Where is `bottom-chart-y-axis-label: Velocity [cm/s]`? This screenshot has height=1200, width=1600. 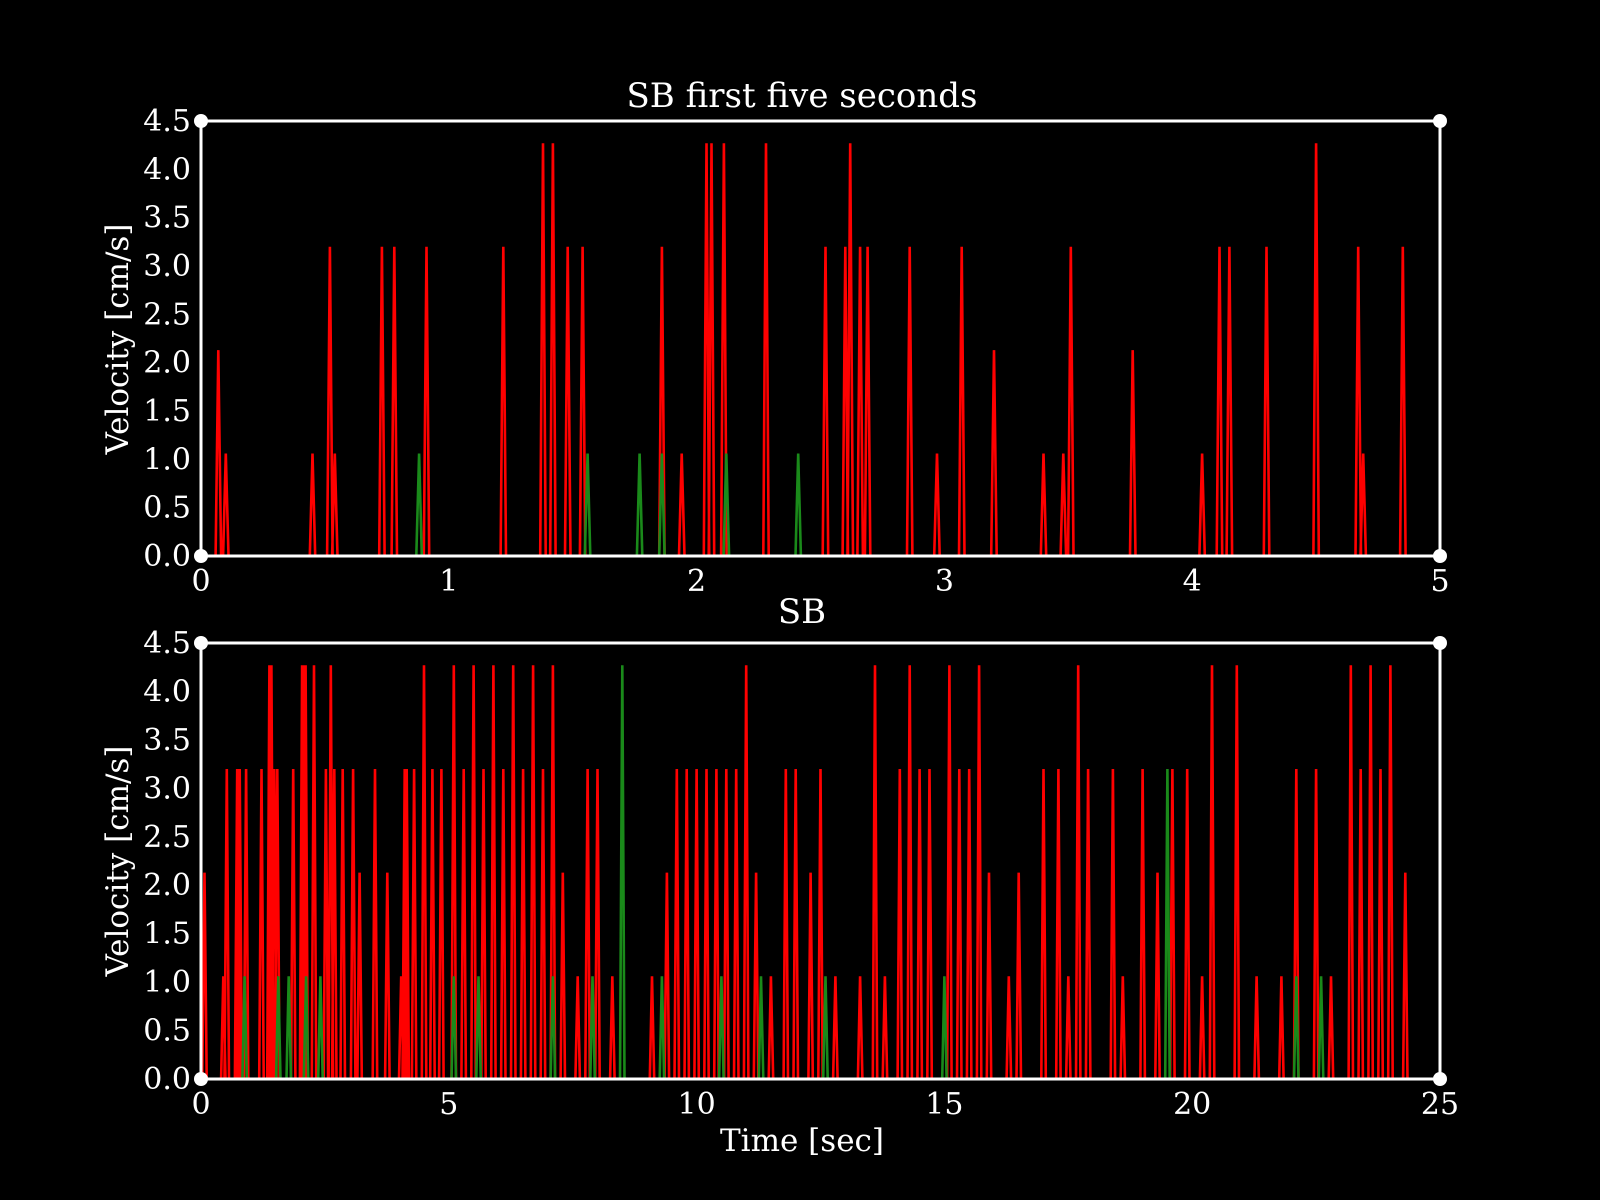 bottom-chart-y-axis-label: Velocity [cm/s] is located at coordinates (118, 862).